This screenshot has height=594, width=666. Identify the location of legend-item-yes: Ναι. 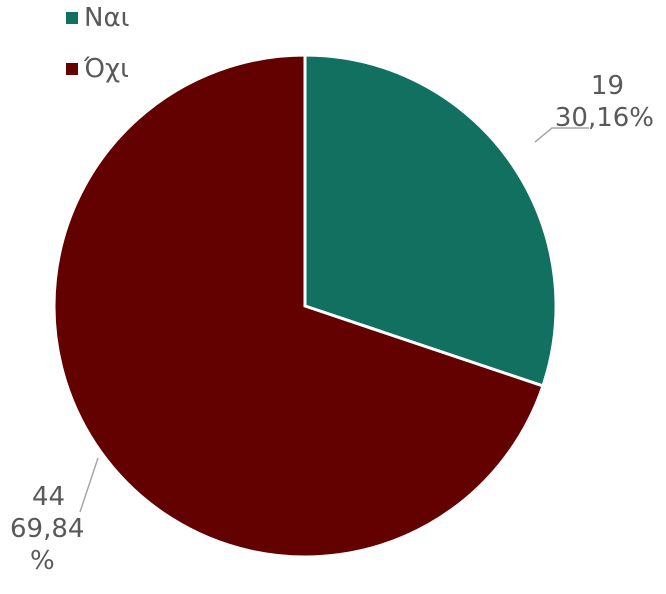
(97, 18).